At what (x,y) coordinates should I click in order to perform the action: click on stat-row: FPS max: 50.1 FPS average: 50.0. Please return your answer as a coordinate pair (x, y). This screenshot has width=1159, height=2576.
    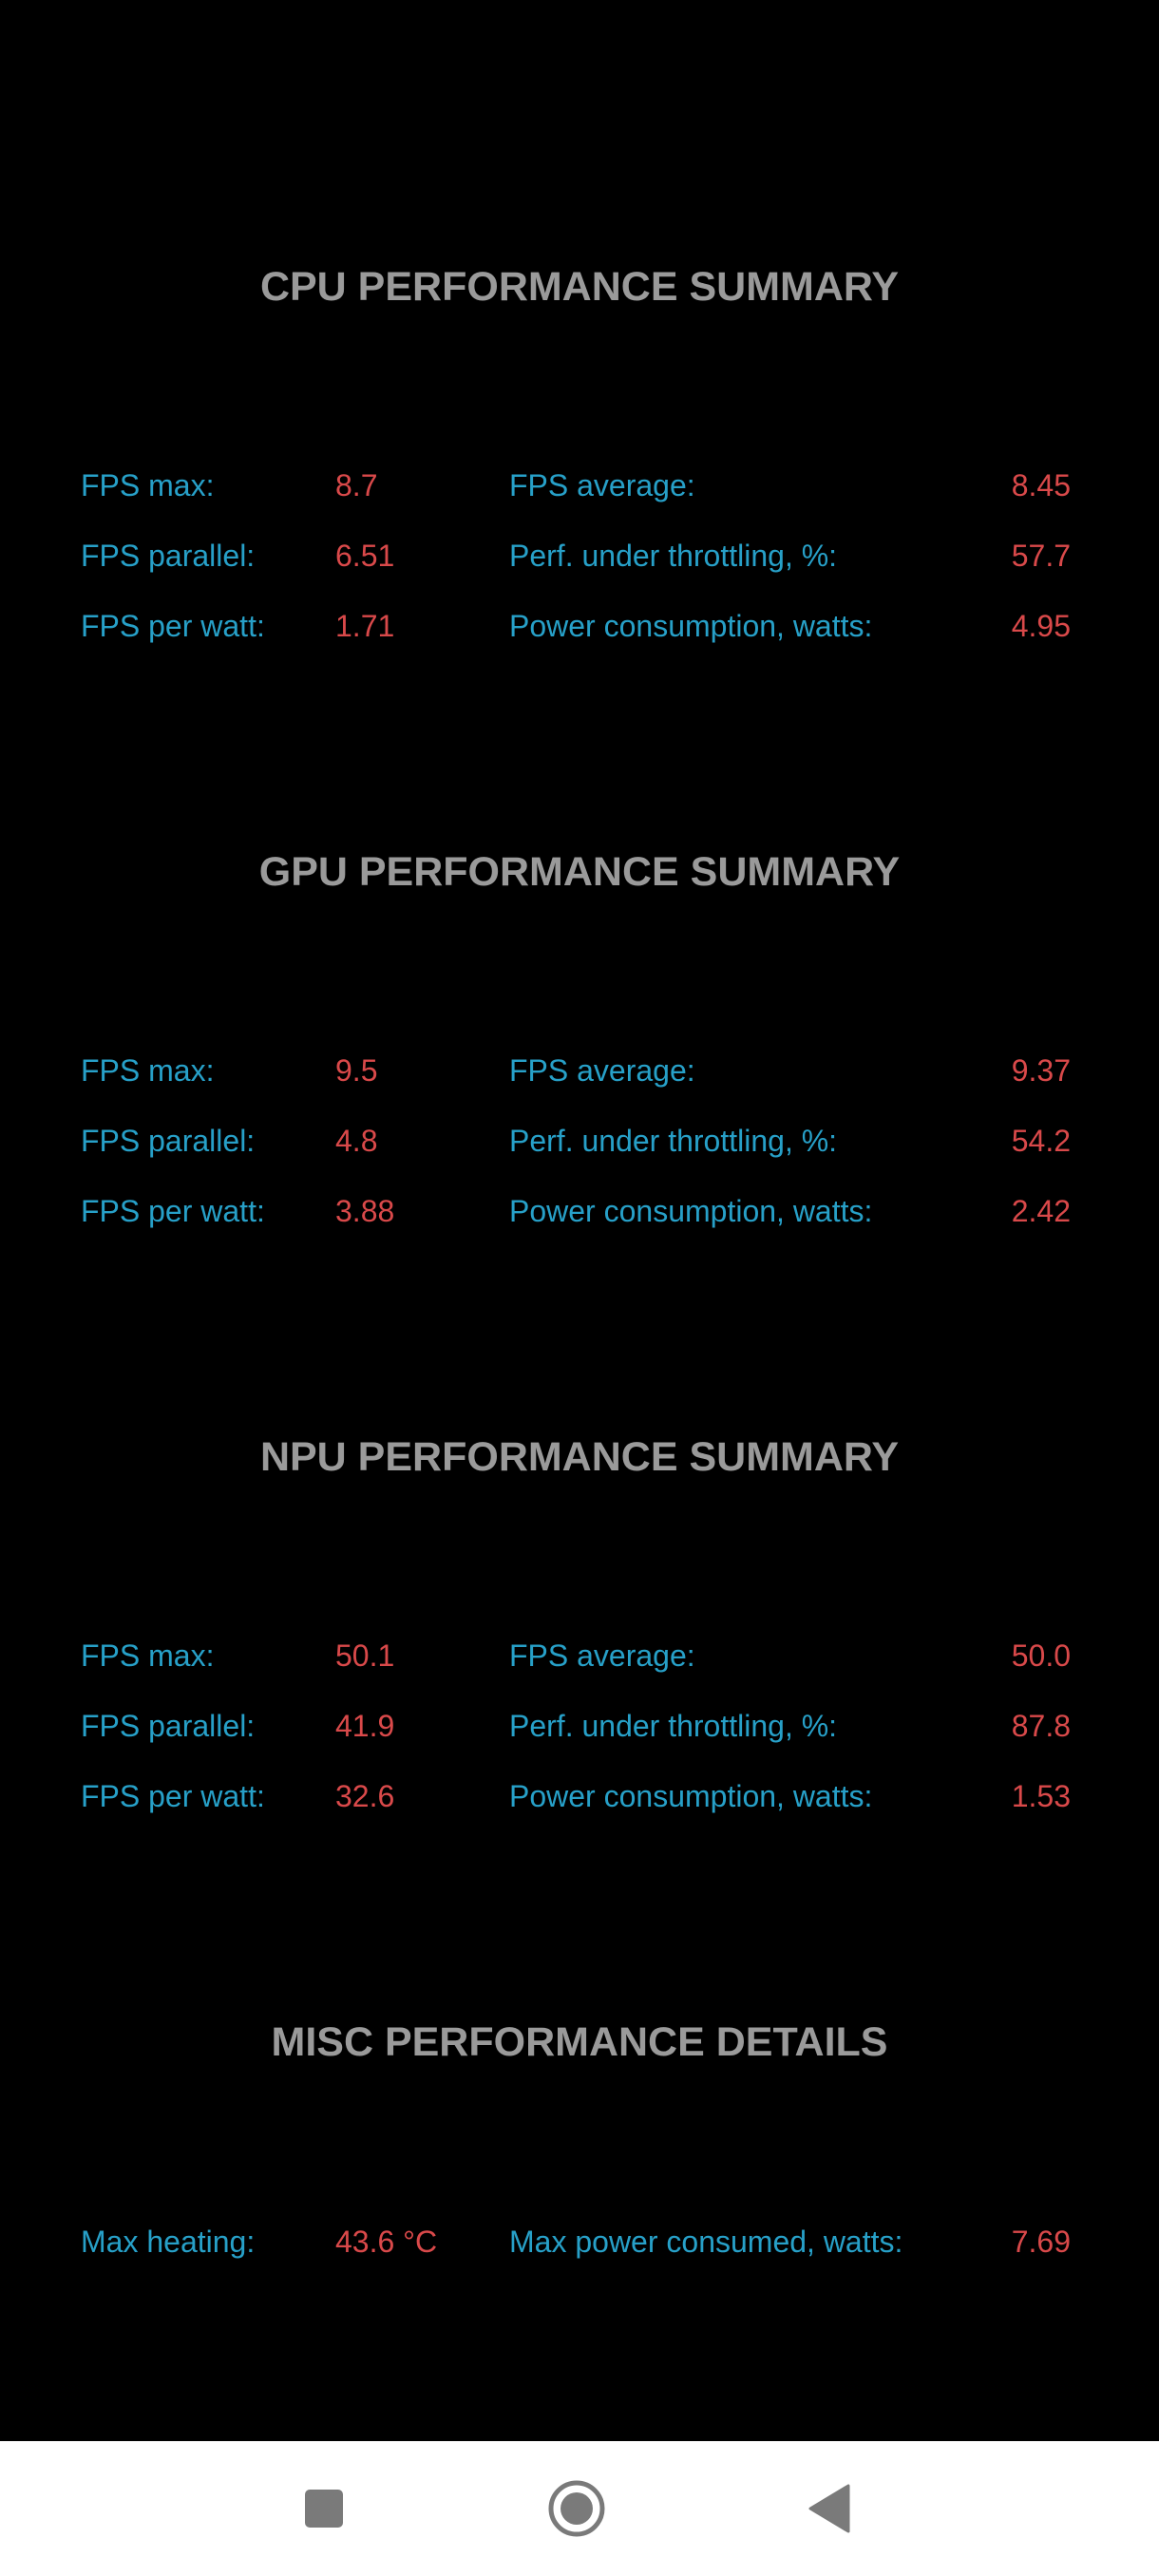
    Looking at the image, I should click on (579, 1655).